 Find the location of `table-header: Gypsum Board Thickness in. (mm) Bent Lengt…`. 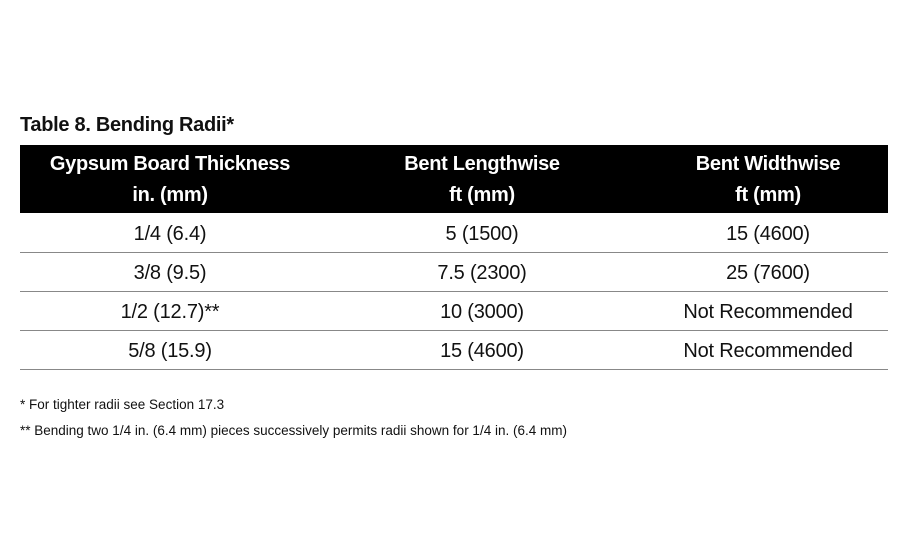

table-header: Gypsum Board Thickness in. (mm) Bent Lengt… is located at coordinates (454, 179).